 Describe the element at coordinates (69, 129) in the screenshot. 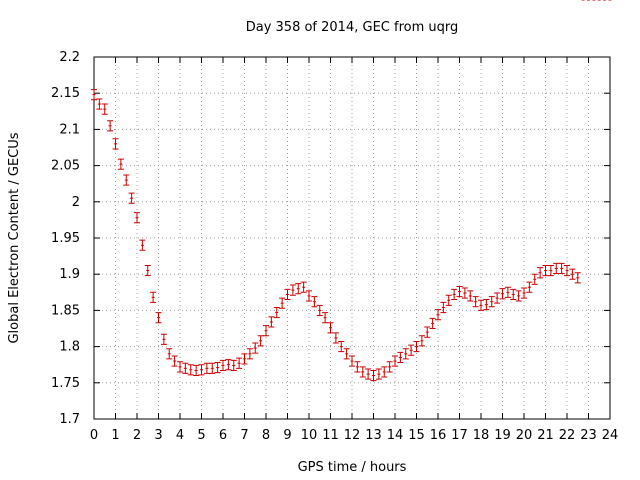

I see `y-tick-label: 2.1` at that location.